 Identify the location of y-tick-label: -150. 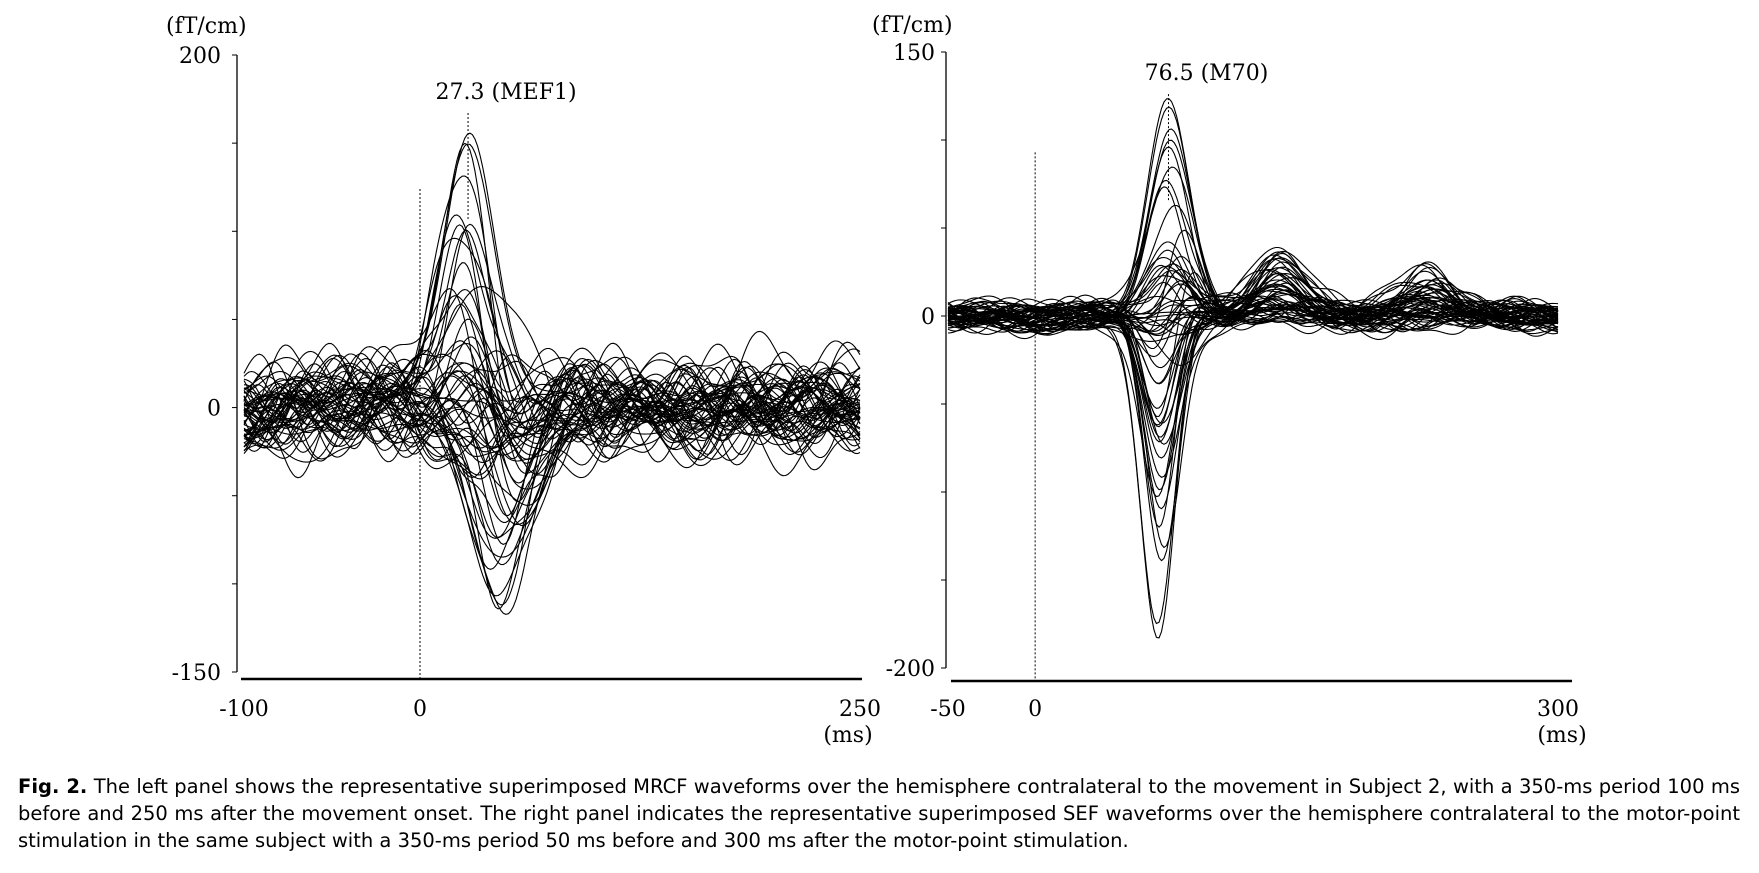
(196, 673).